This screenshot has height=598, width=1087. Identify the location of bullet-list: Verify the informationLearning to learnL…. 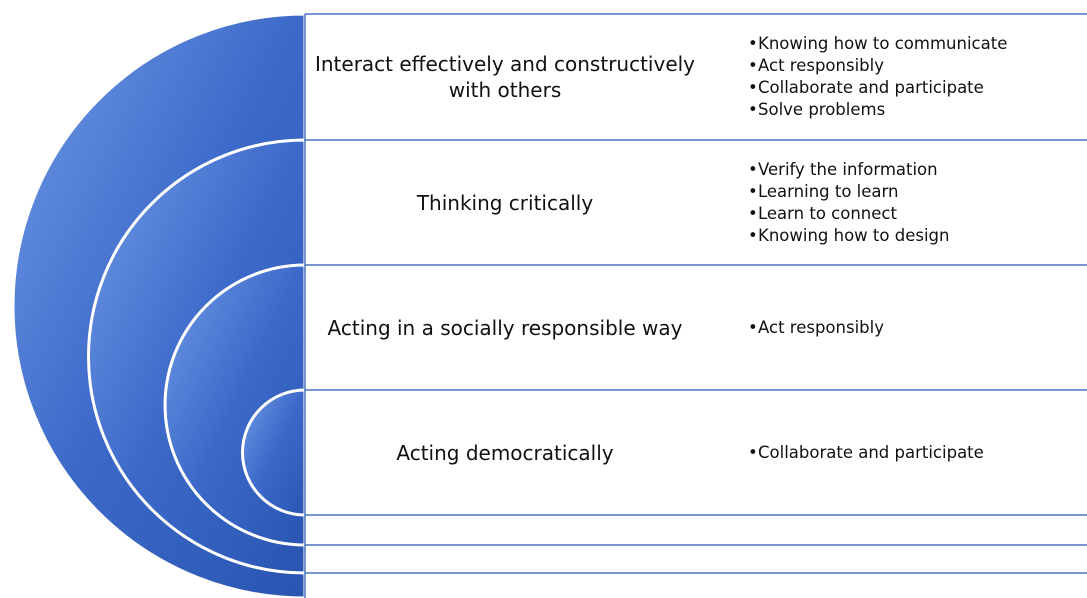
(848, 203).